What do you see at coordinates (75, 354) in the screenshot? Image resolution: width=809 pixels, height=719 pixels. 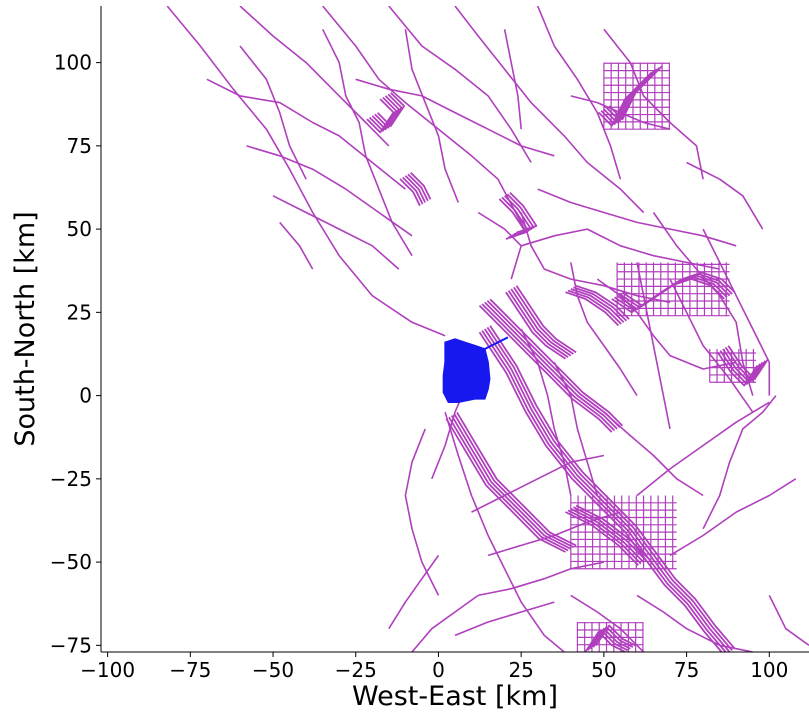 I see `y-axis-ticks: −75 −50 −25 0 25 50 75 100` at bounding box center [75, 354].